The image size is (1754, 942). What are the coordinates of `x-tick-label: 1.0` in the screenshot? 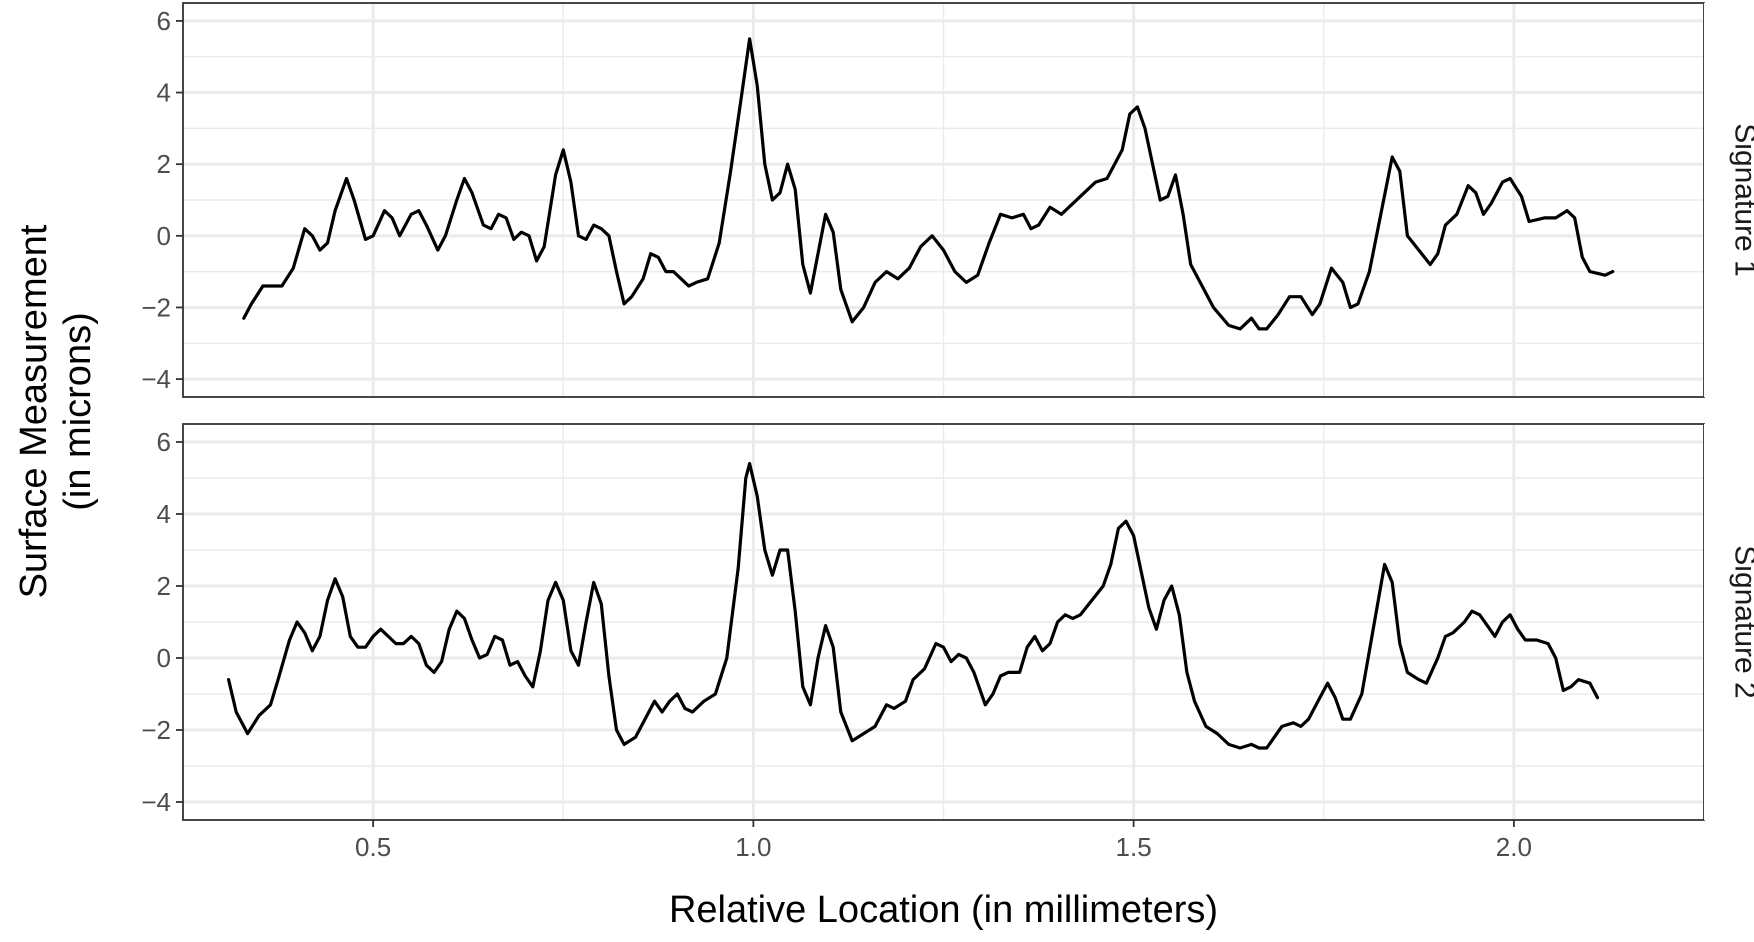 It's located at (753, 847).